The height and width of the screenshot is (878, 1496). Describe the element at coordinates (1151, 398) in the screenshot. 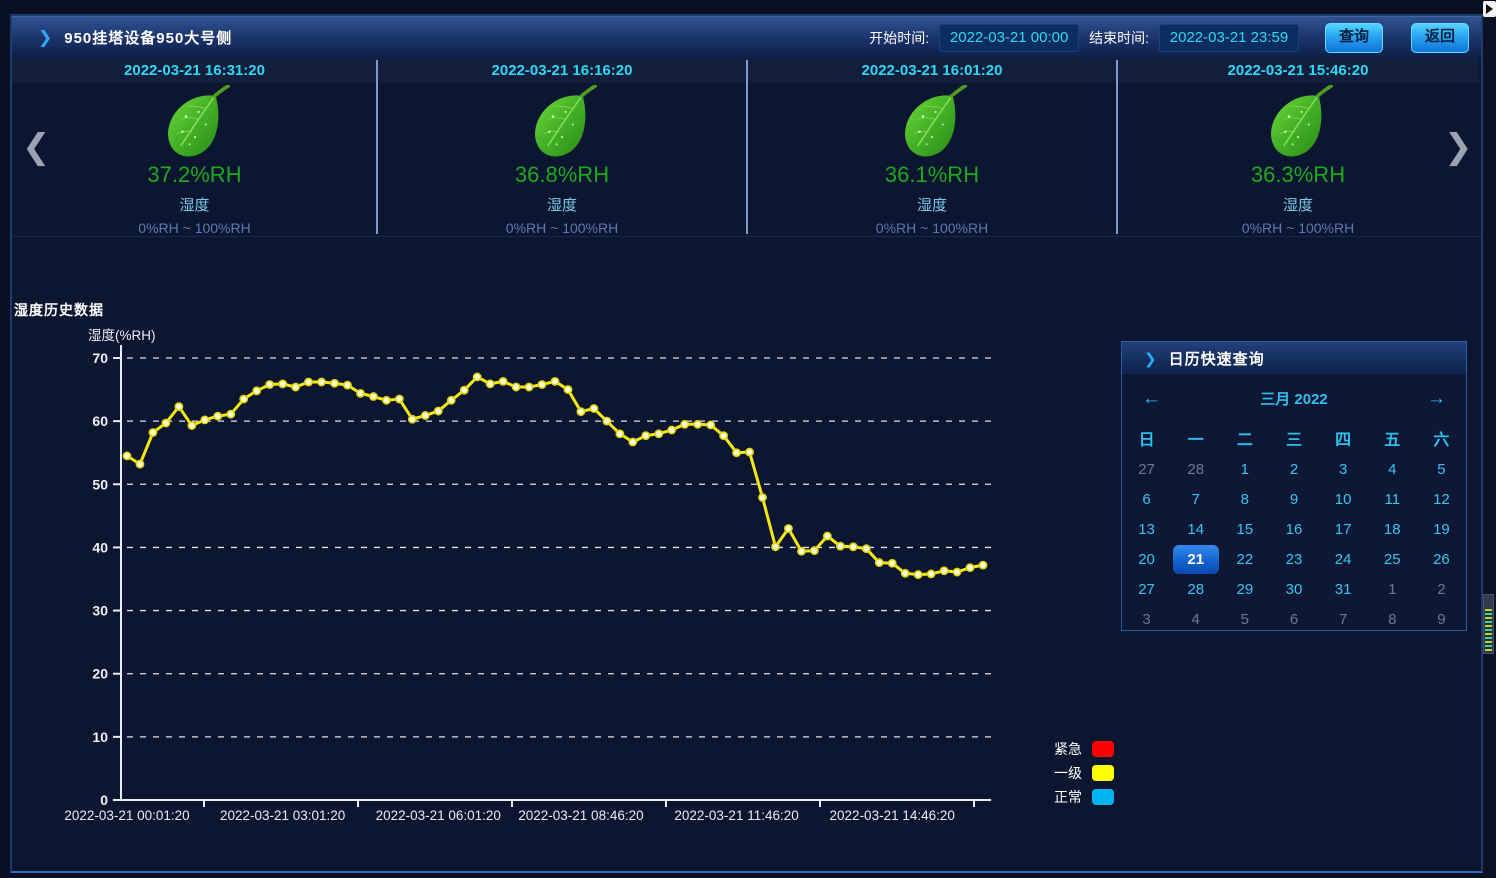

I see `calendar-prev-month-arrow: ←` at that location.